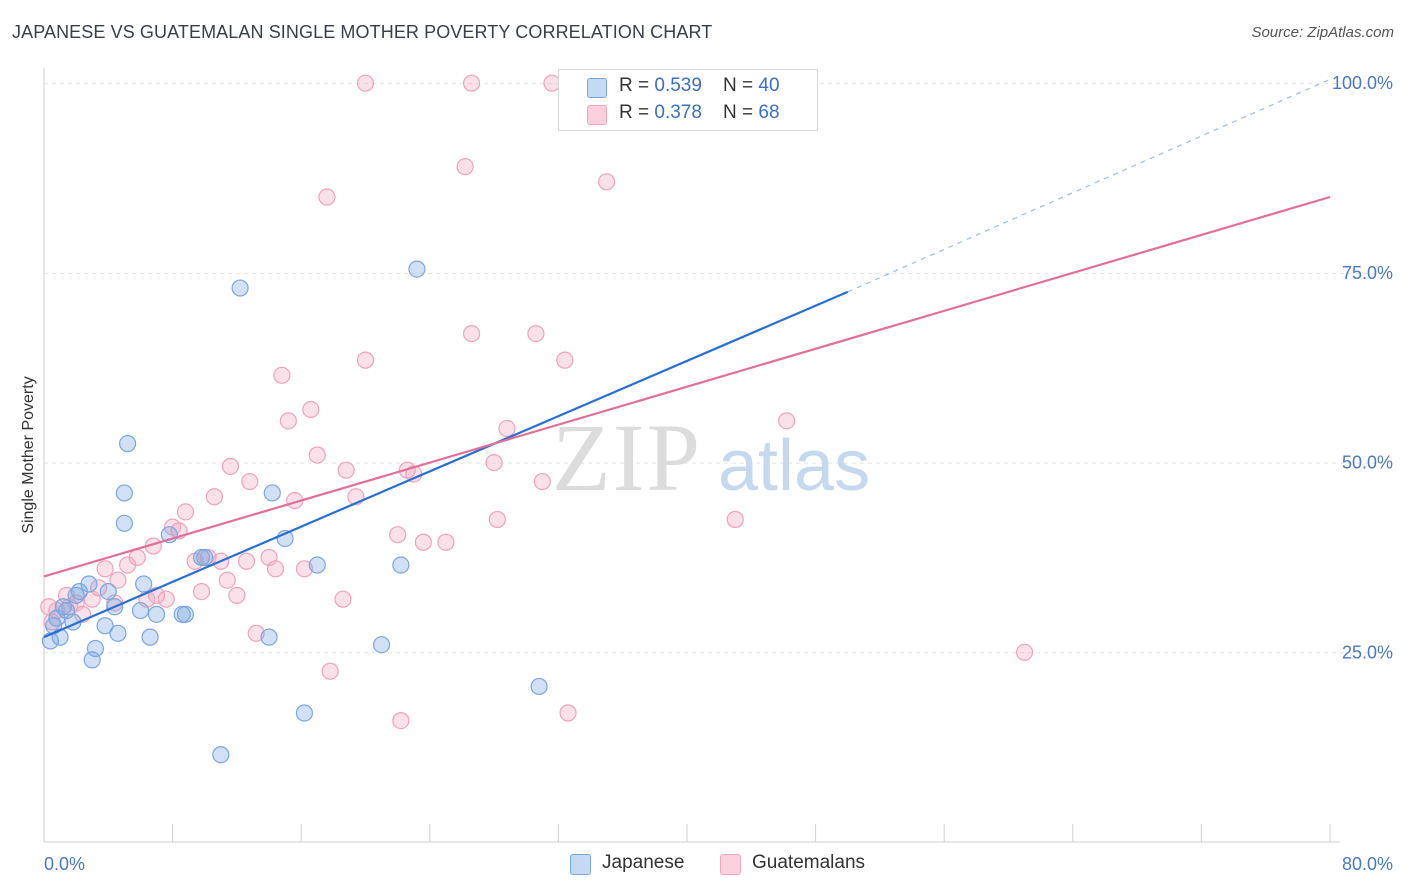 This screenshot has height=892, width=1406. I want to click on legend-n-value: 40, so click(769, 85).